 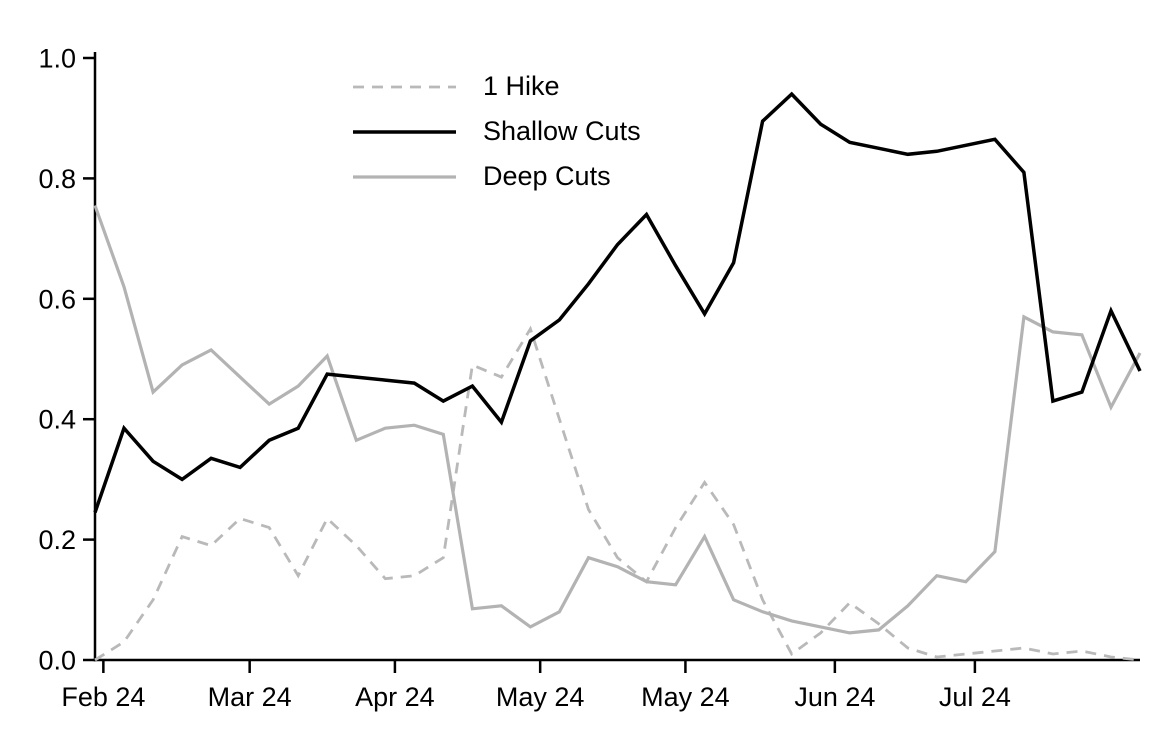 I want to click on legend-item-shallow-cuts: Shallow Cuts, so click(x=496, y=131).